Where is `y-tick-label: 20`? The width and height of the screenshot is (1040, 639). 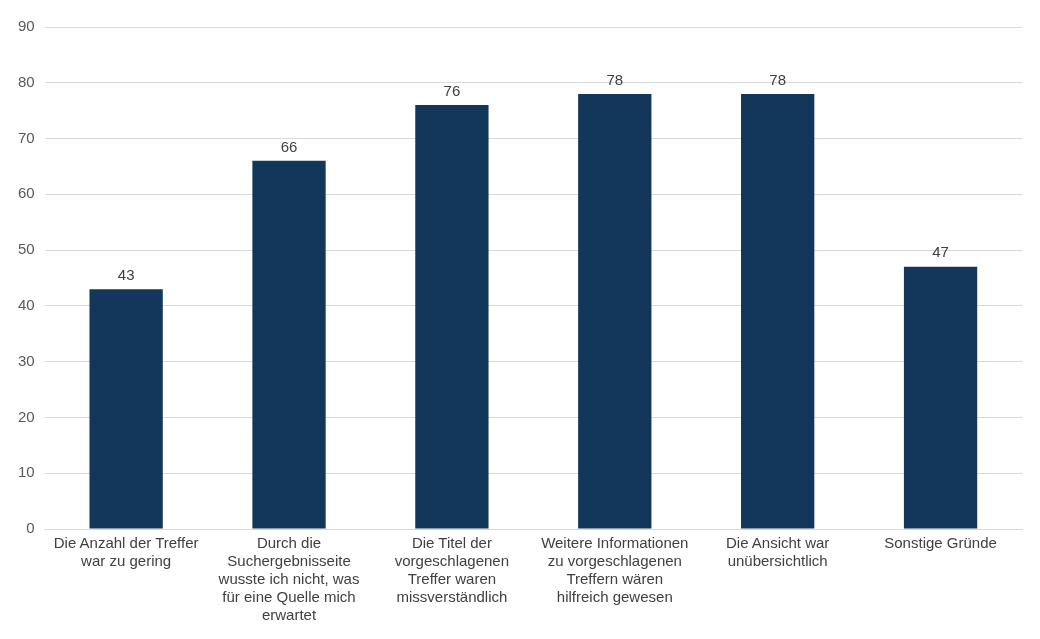
y-tick-label: 20 is located at coordinates (26, 416).